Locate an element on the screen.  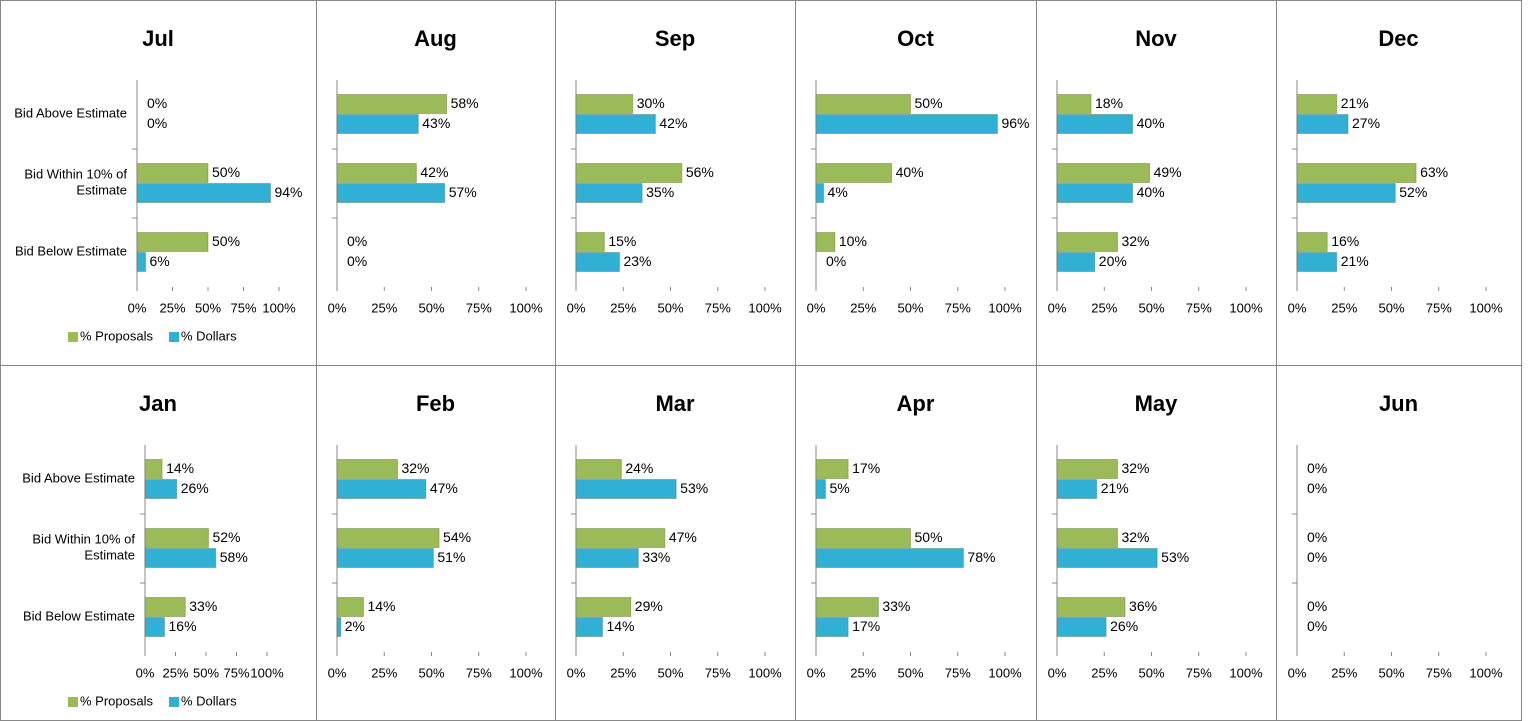
value-label: 23% is located at coordinates (637, 261).